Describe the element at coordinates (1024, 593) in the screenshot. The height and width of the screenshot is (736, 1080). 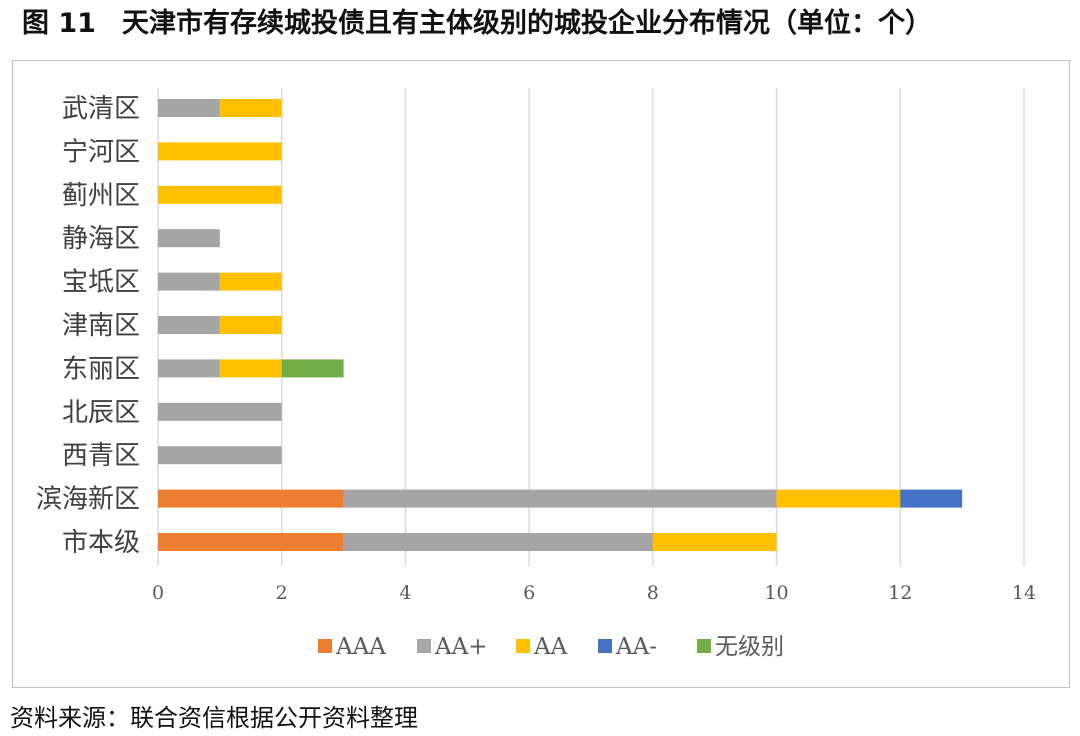
I see `x-tick-label: 14` at that location.